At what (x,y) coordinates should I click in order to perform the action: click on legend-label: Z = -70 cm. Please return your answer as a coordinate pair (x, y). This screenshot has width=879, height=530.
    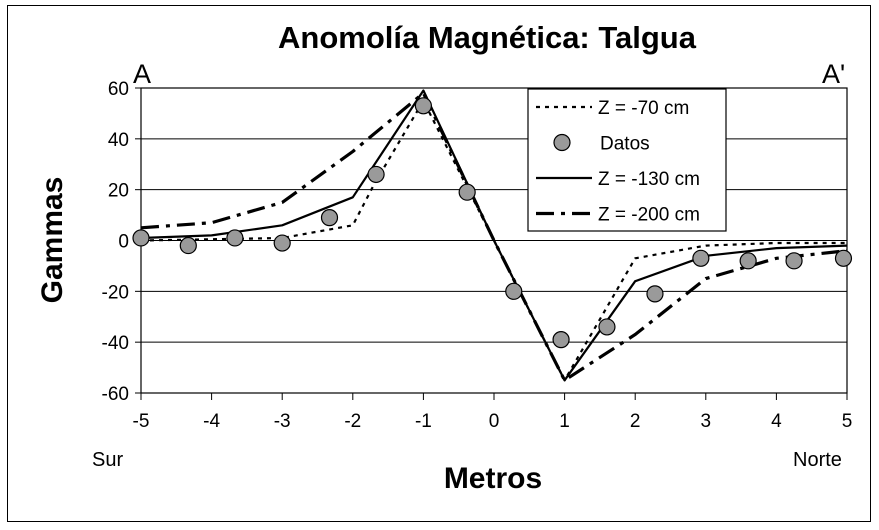
    Looking at the image, I should click on (643, 108).